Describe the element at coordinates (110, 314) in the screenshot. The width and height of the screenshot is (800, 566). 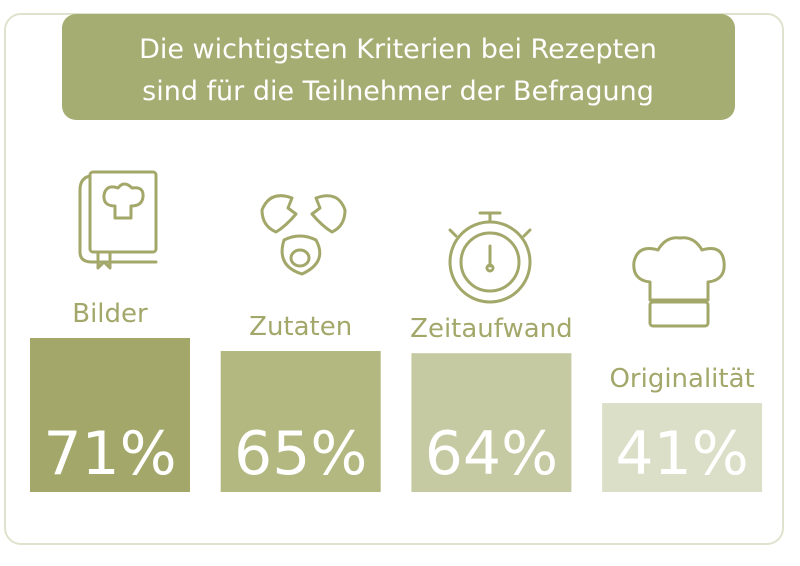
I see `category-label: Bilder` at that location.